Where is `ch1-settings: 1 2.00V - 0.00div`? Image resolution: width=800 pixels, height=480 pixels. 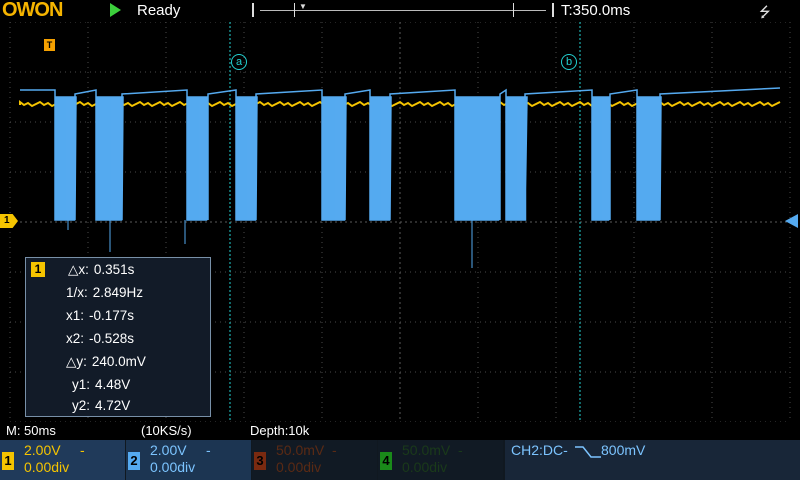
ch1-settings: 1 2.00V - 0.00div is located at coordinates (62, 460).